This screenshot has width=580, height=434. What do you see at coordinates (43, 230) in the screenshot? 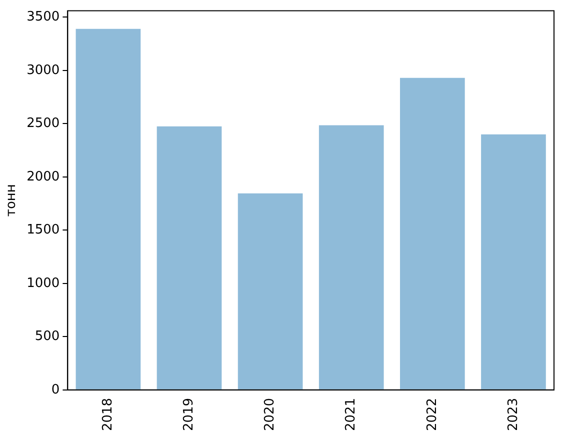
I see `y-tick-label: 1500` at bounding box center [43, 230].